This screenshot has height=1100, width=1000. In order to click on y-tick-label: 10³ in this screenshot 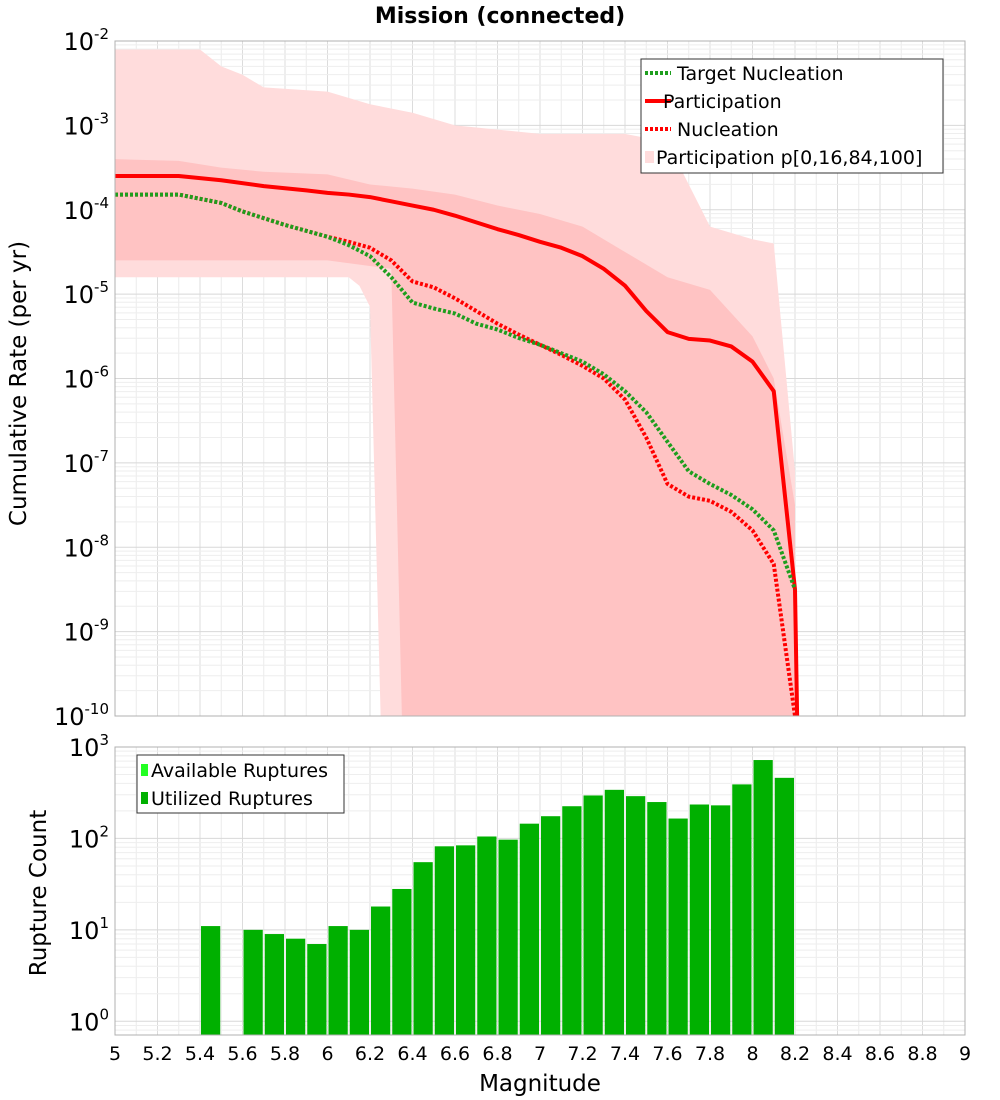, I will do `click(89, 746)`.